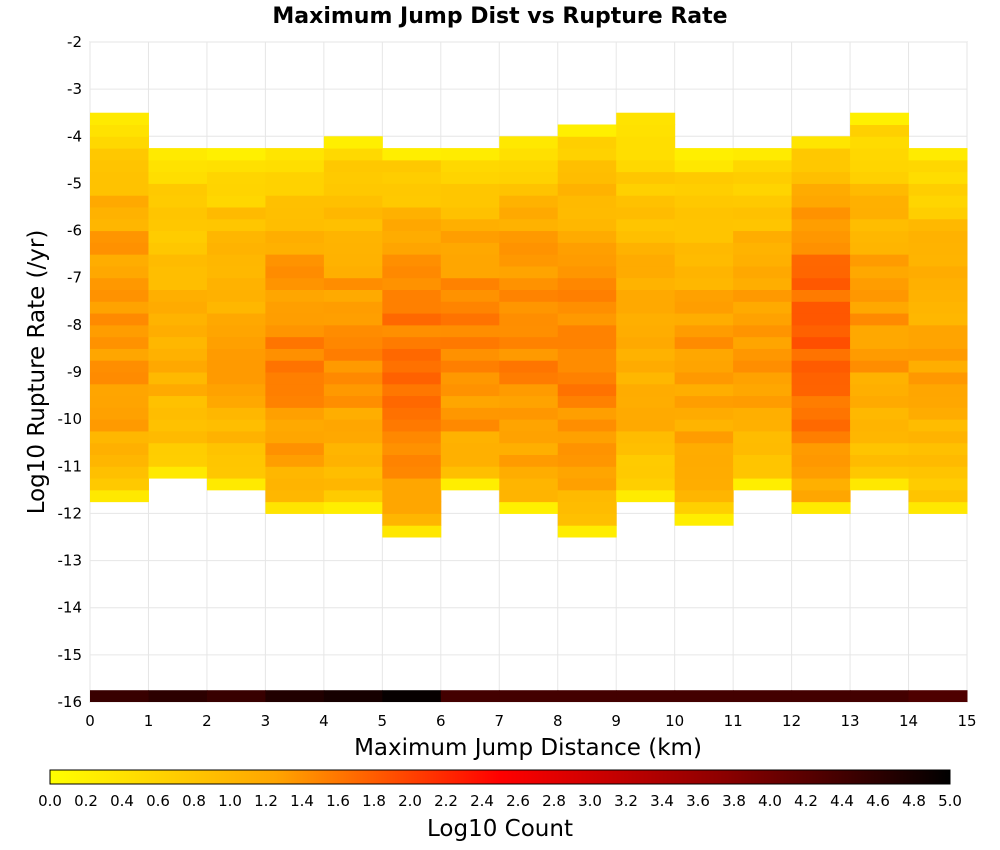 Image resolution: width=1000 pixels, height=850 pixels. Describe the element at coordinates (383, 721) in the screenshot. I see `x-tick-label: 5` at that location.